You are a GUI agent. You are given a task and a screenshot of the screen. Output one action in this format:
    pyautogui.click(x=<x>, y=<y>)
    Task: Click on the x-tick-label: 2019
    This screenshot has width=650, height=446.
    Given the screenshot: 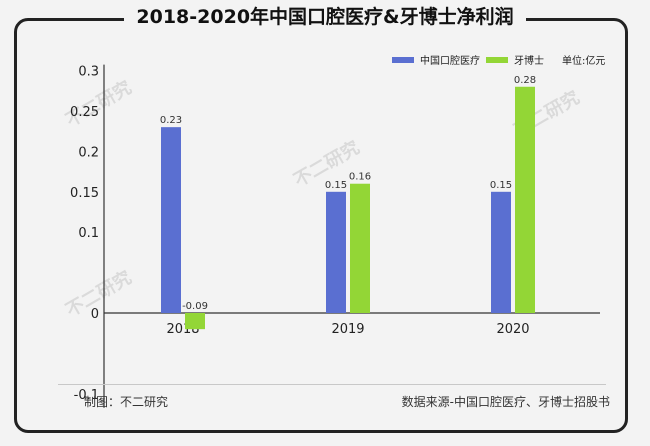 What is the action you would take?
    pyautogui.click(x=347, y=329)
    